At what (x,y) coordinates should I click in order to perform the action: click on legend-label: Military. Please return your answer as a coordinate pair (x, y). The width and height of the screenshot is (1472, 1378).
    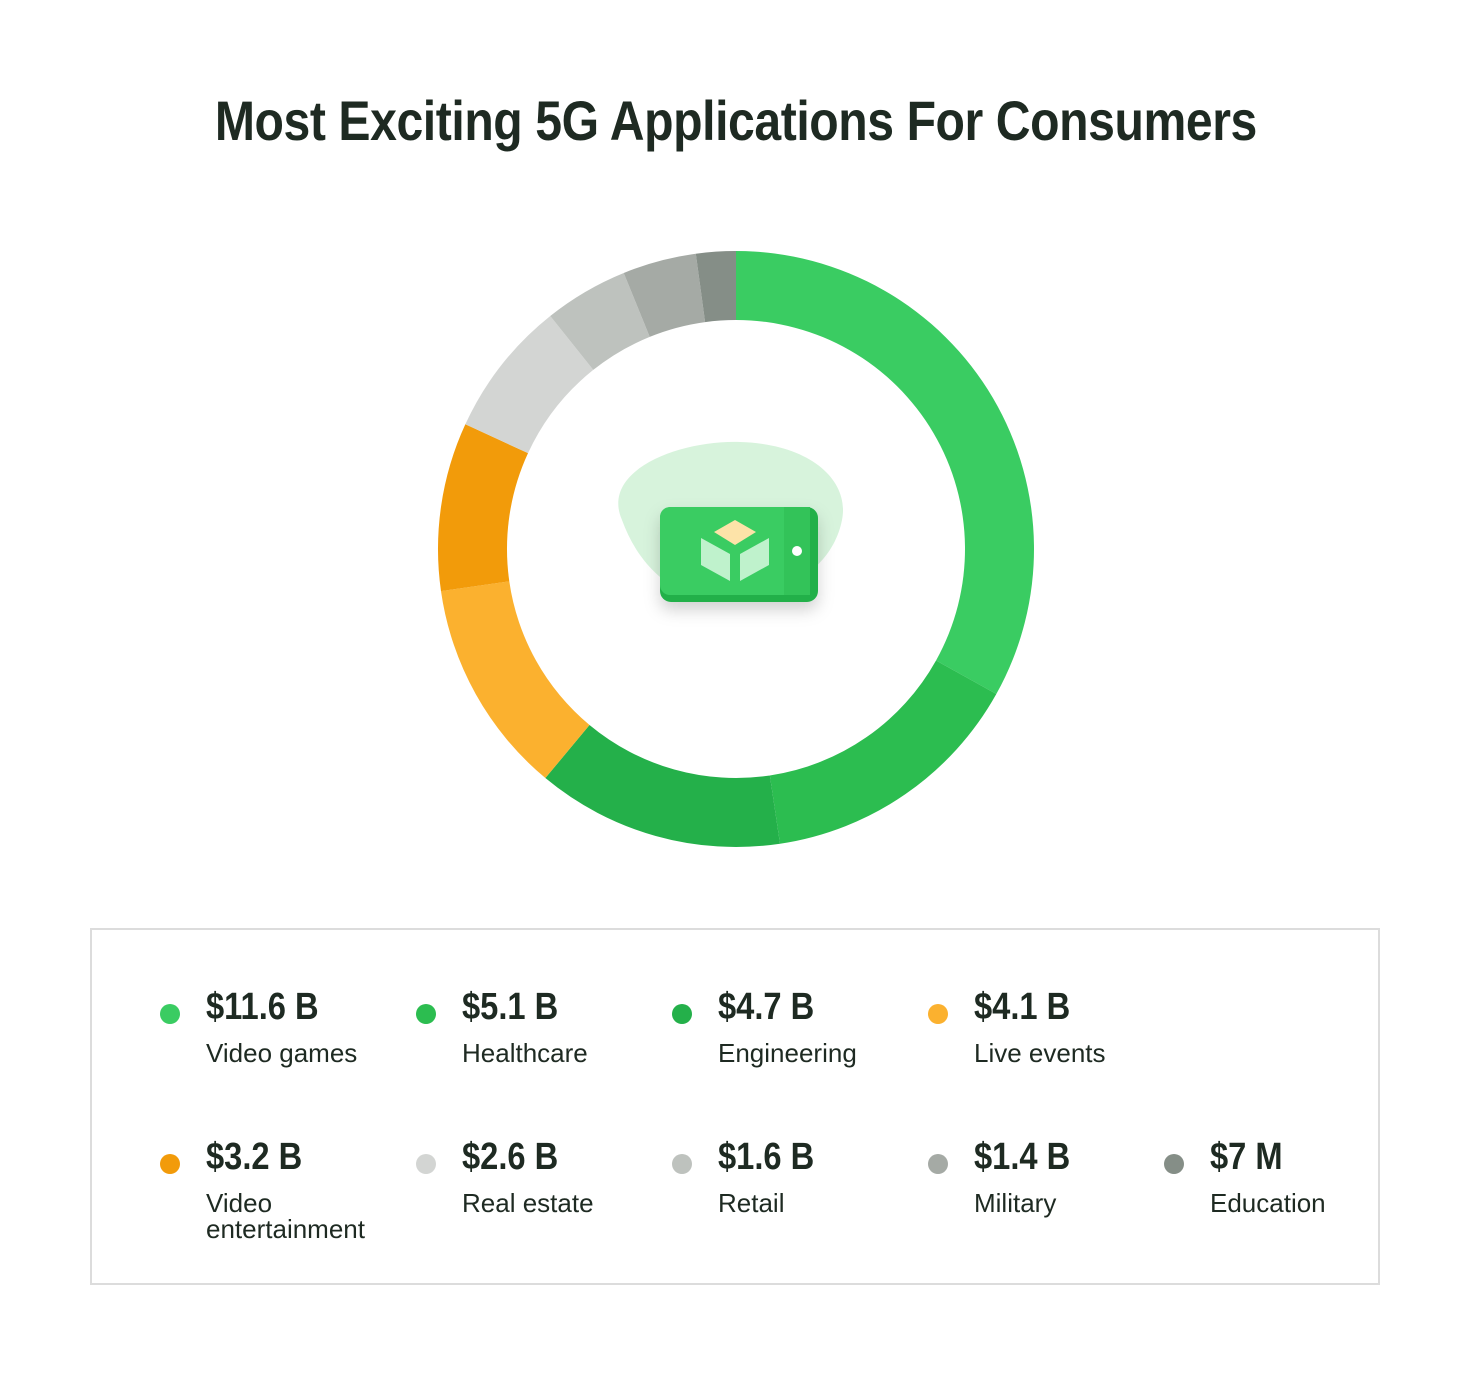
    Looking at the image, I should click on (1015, 1203).